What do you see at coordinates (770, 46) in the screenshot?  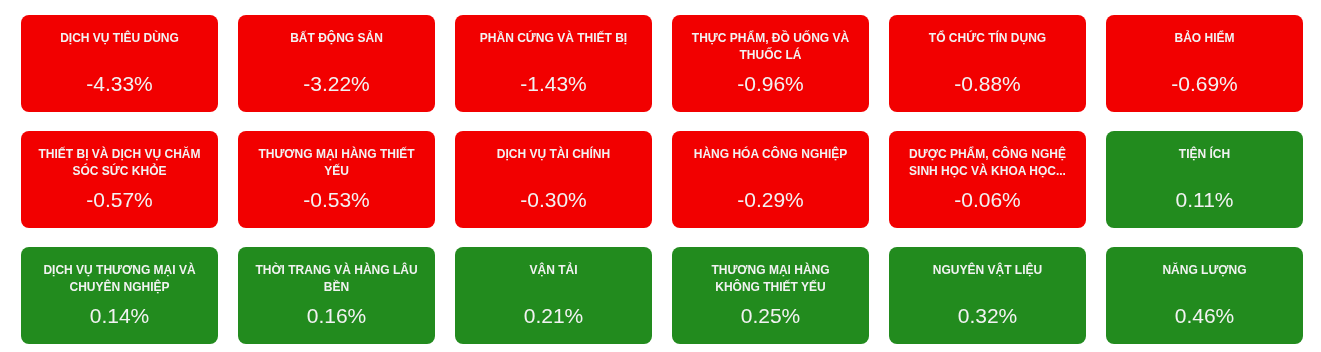 I see `category-label: THỰC PHẨM, ĐỒ UỐNG VÀ THUỐC LÁ` at bounding box center [770, 46].